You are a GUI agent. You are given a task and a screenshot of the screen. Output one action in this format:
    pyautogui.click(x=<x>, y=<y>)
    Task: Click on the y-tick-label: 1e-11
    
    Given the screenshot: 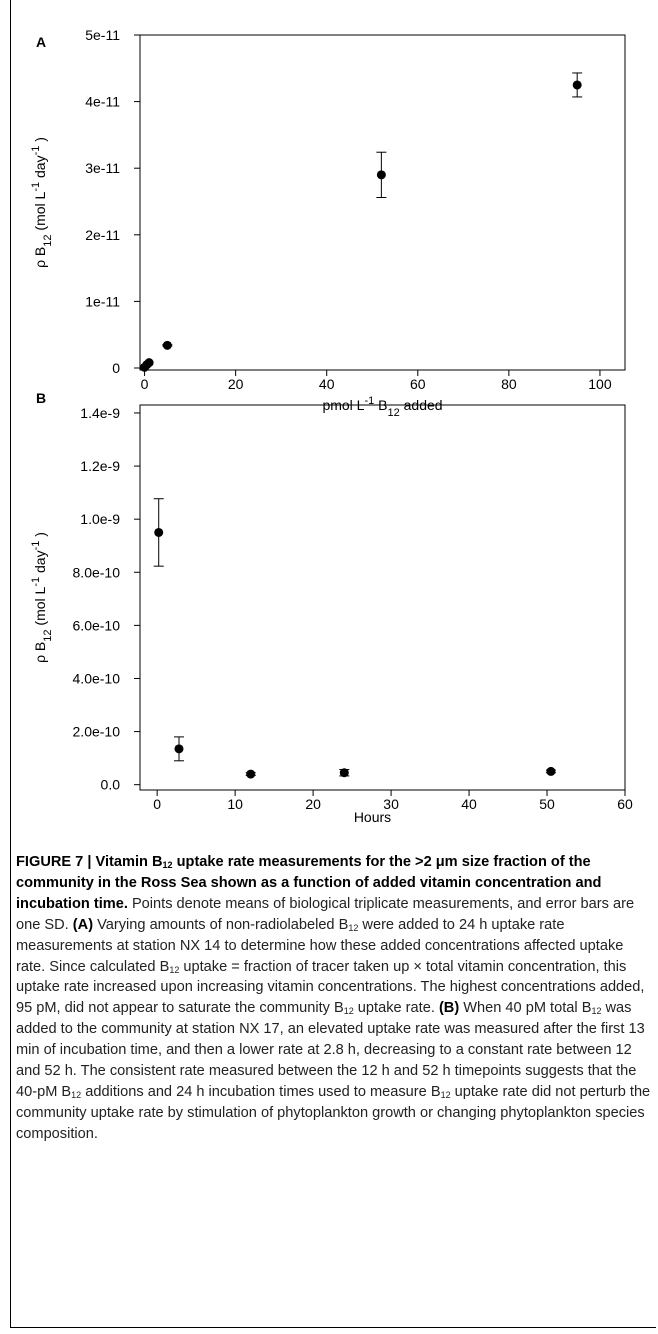 What is the action you would take?
    pyautogui.click(x=102, y=301)
    